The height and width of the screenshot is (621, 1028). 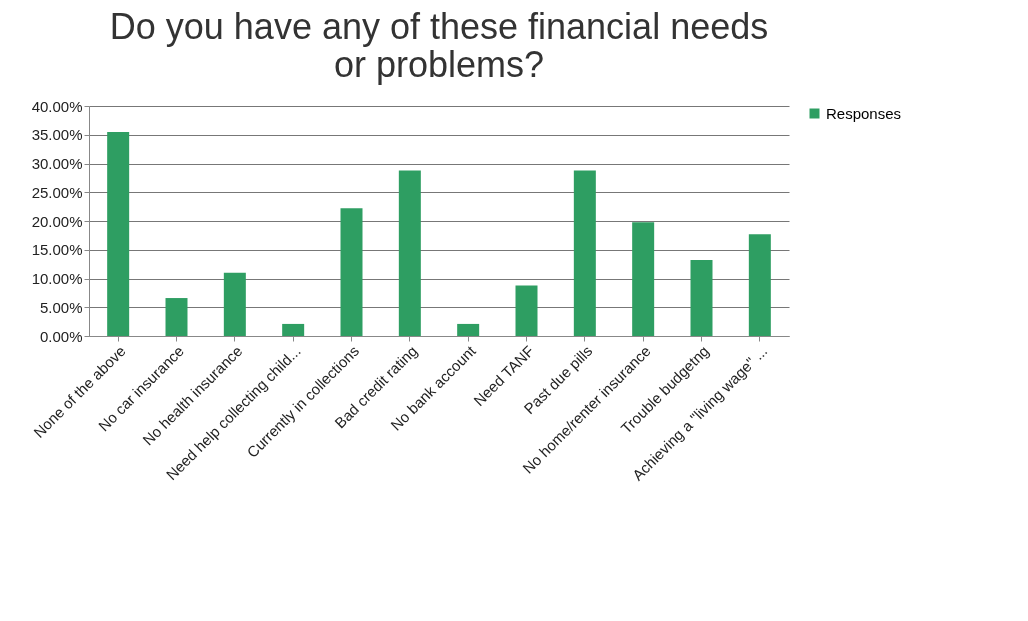 What do you see at coordinates (439, 26) in the screenshot?
I see `text: Do you have any of these financial needs` at bounding box center [439, 26].